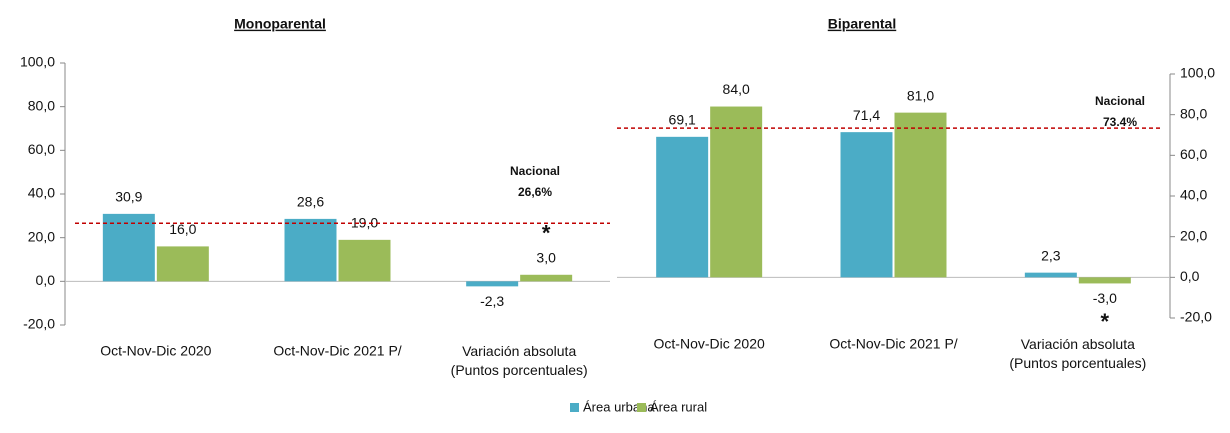 The width and height of the screenshot is (1230, 433). I want to click on value-label: 28,6, so click(310, 202).